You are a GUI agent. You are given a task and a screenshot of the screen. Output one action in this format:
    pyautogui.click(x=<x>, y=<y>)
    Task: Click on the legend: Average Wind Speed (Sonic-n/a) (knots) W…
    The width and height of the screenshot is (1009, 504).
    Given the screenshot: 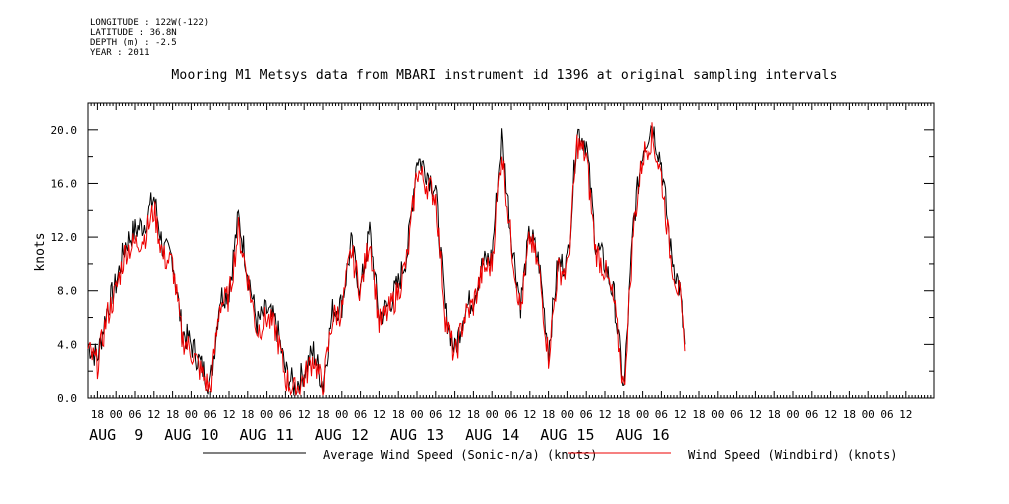 What is the action you would take?
    pyautogui.click(x=550, y=455)
    